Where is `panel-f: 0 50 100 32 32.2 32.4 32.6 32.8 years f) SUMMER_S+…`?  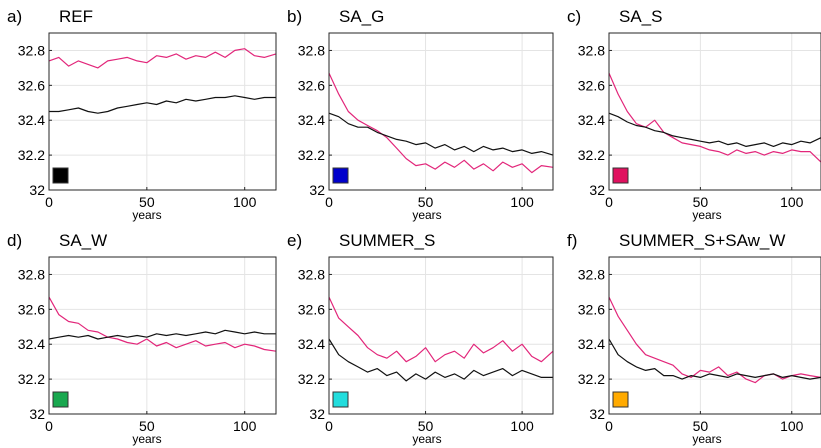 panel-f: 0 50 100 32 32.2 32.4 32.6 32.8 years f) SUMMER_S+… is located at coordinates (694, 338).